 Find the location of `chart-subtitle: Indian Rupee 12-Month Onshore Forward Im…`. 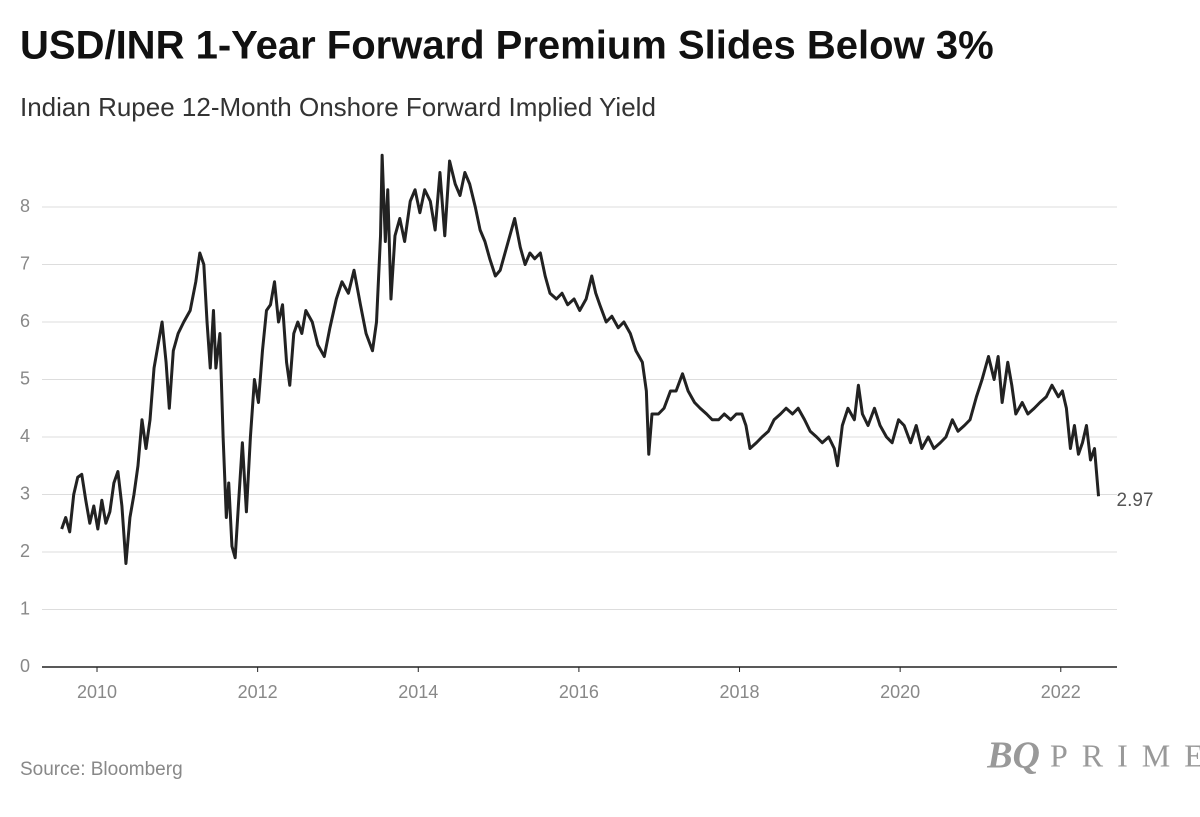

chart-subtitle: Indian Rupee 12-Month Onshore Forward Im… is located at coordinates (338, 107).